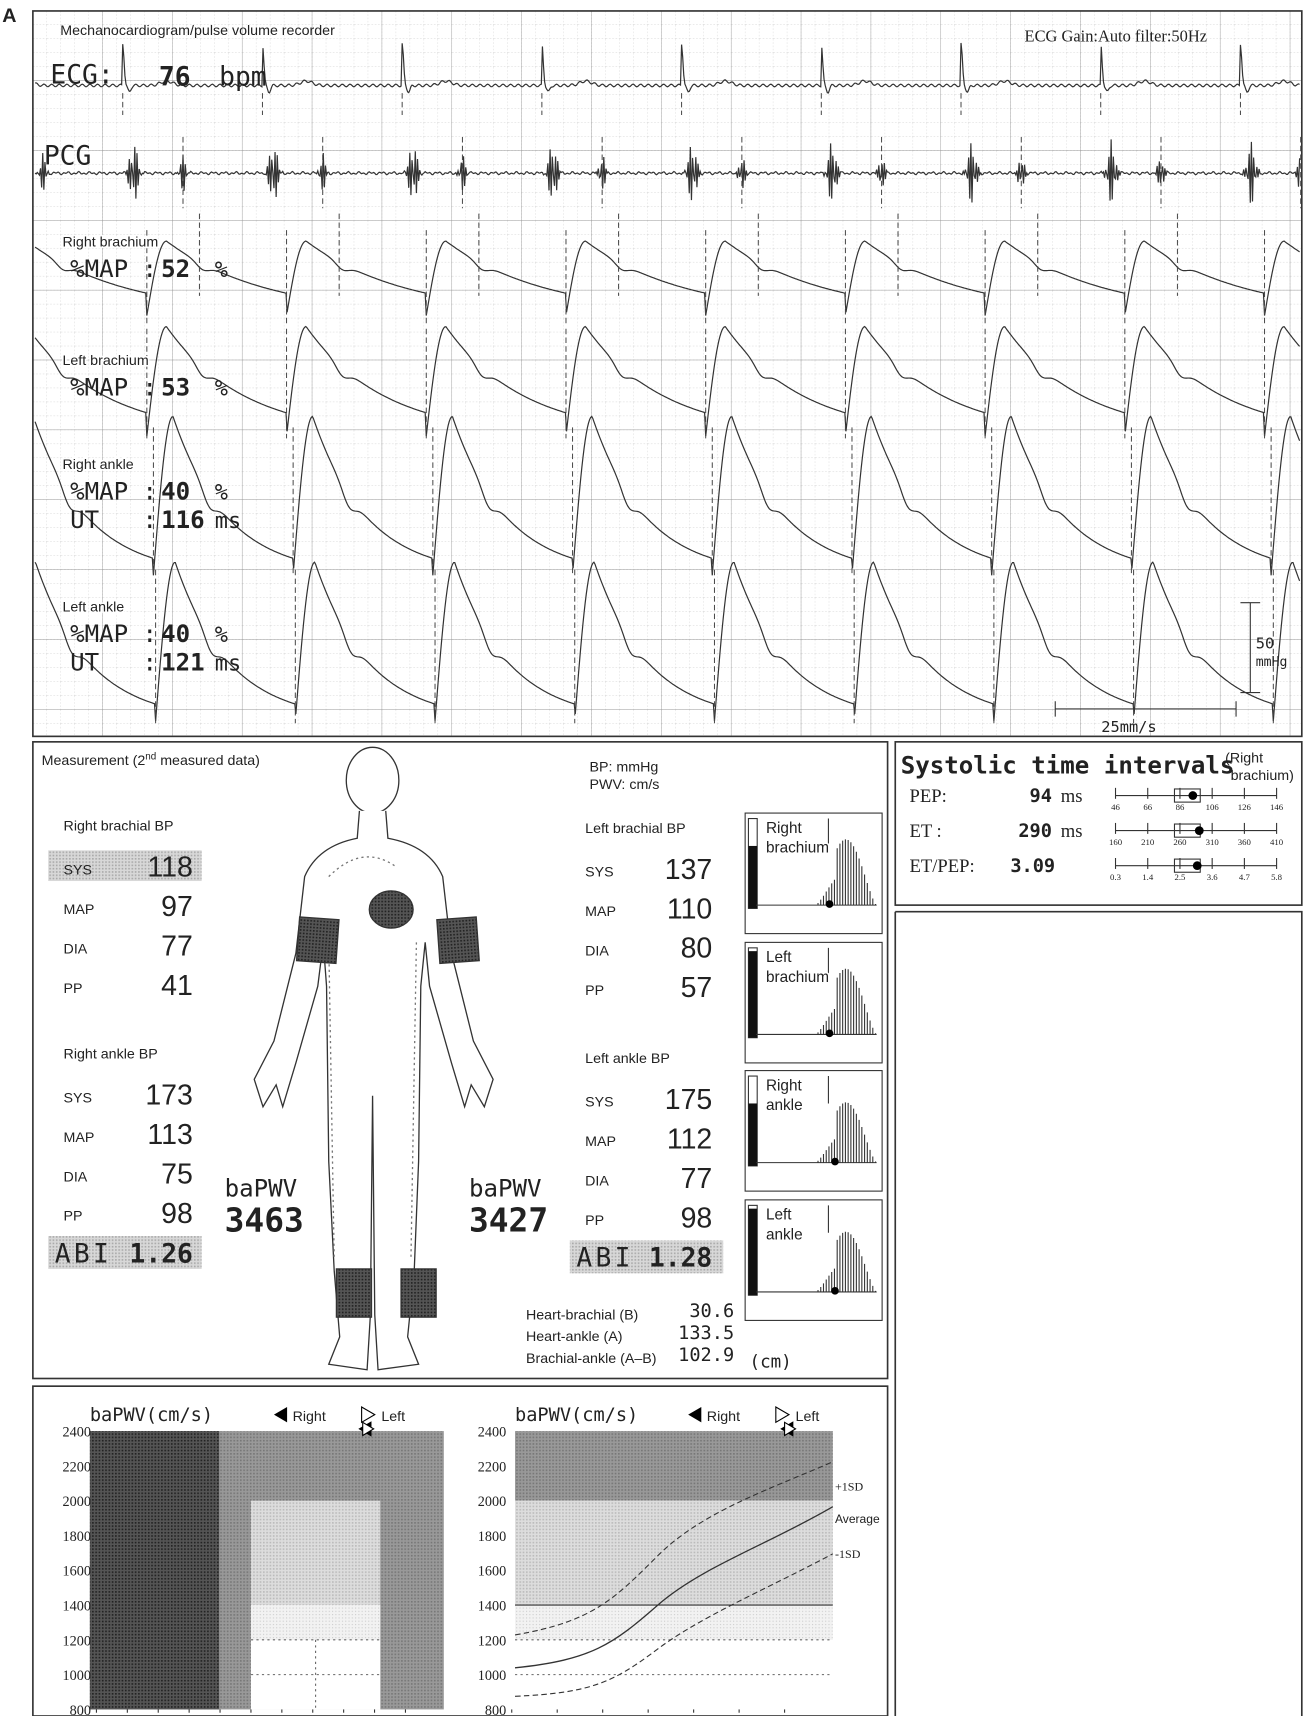  What do you see at coordinates (76, 949) in the screenshot?
I see `bp-label: DIA` at bounding box center [76, 949].